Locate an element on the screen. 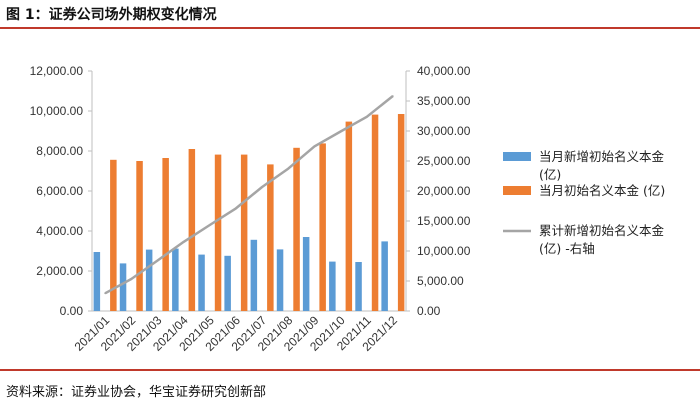 The image size is (700, 407). right-tick-label: 10,000.00 is located at coordinates (444, 251).